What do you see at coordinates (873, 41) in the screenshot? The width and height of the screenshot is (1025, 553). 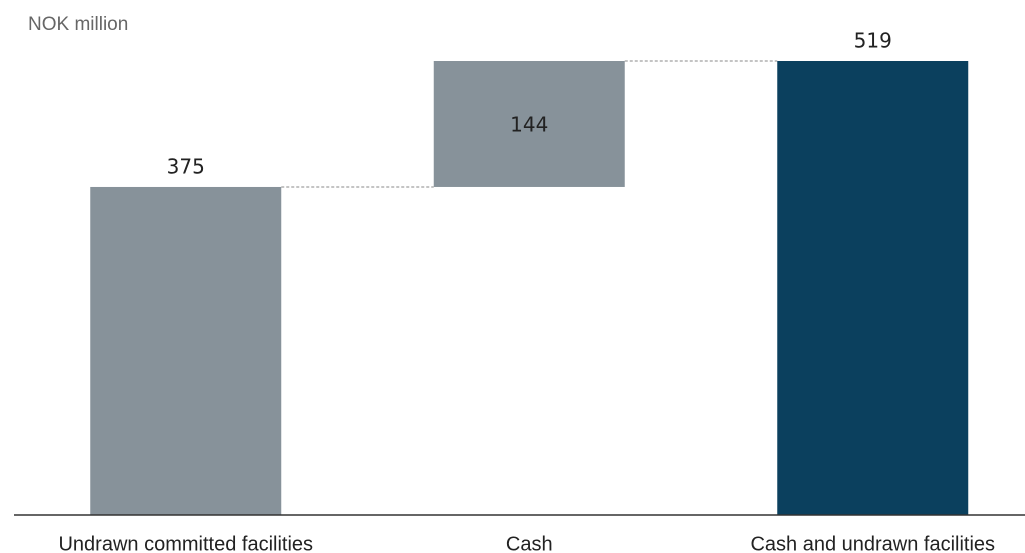 I see `value-label: 519` at bounding box center [873, 41].